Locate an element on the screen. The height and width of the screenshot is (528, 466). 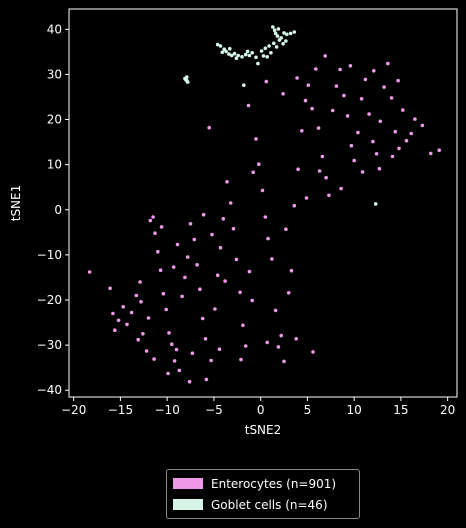
legend-label-enterocytes: Enterocytes (n=901) is located at coordinates (274, 483).